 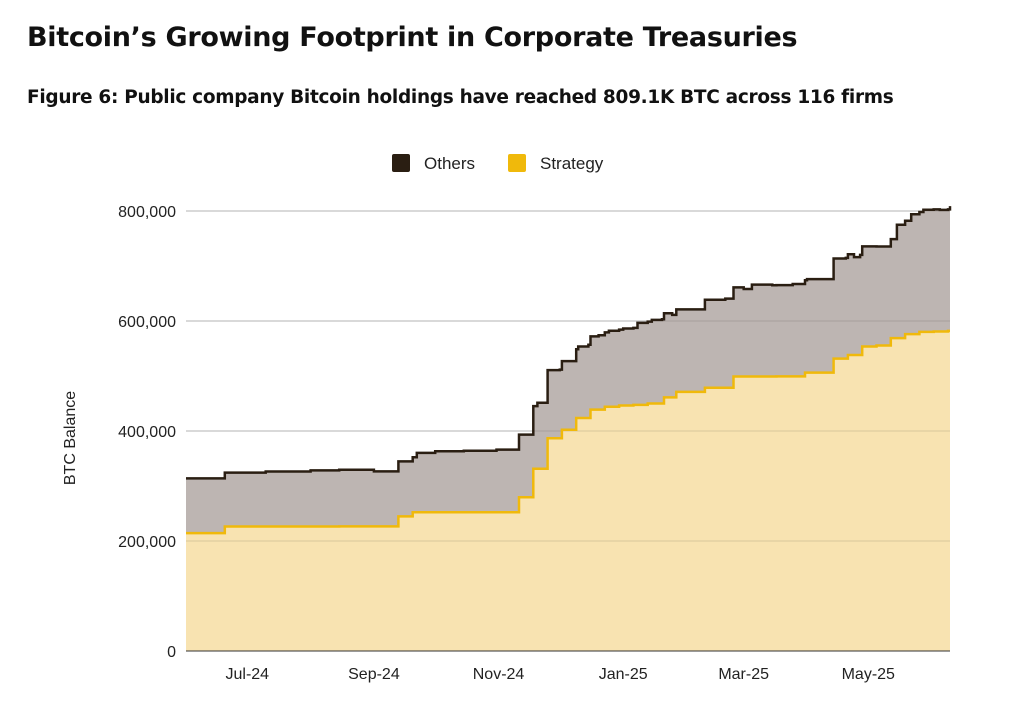 I want to click on x-tick-label: Sep-24, so click(x=374, y=674).